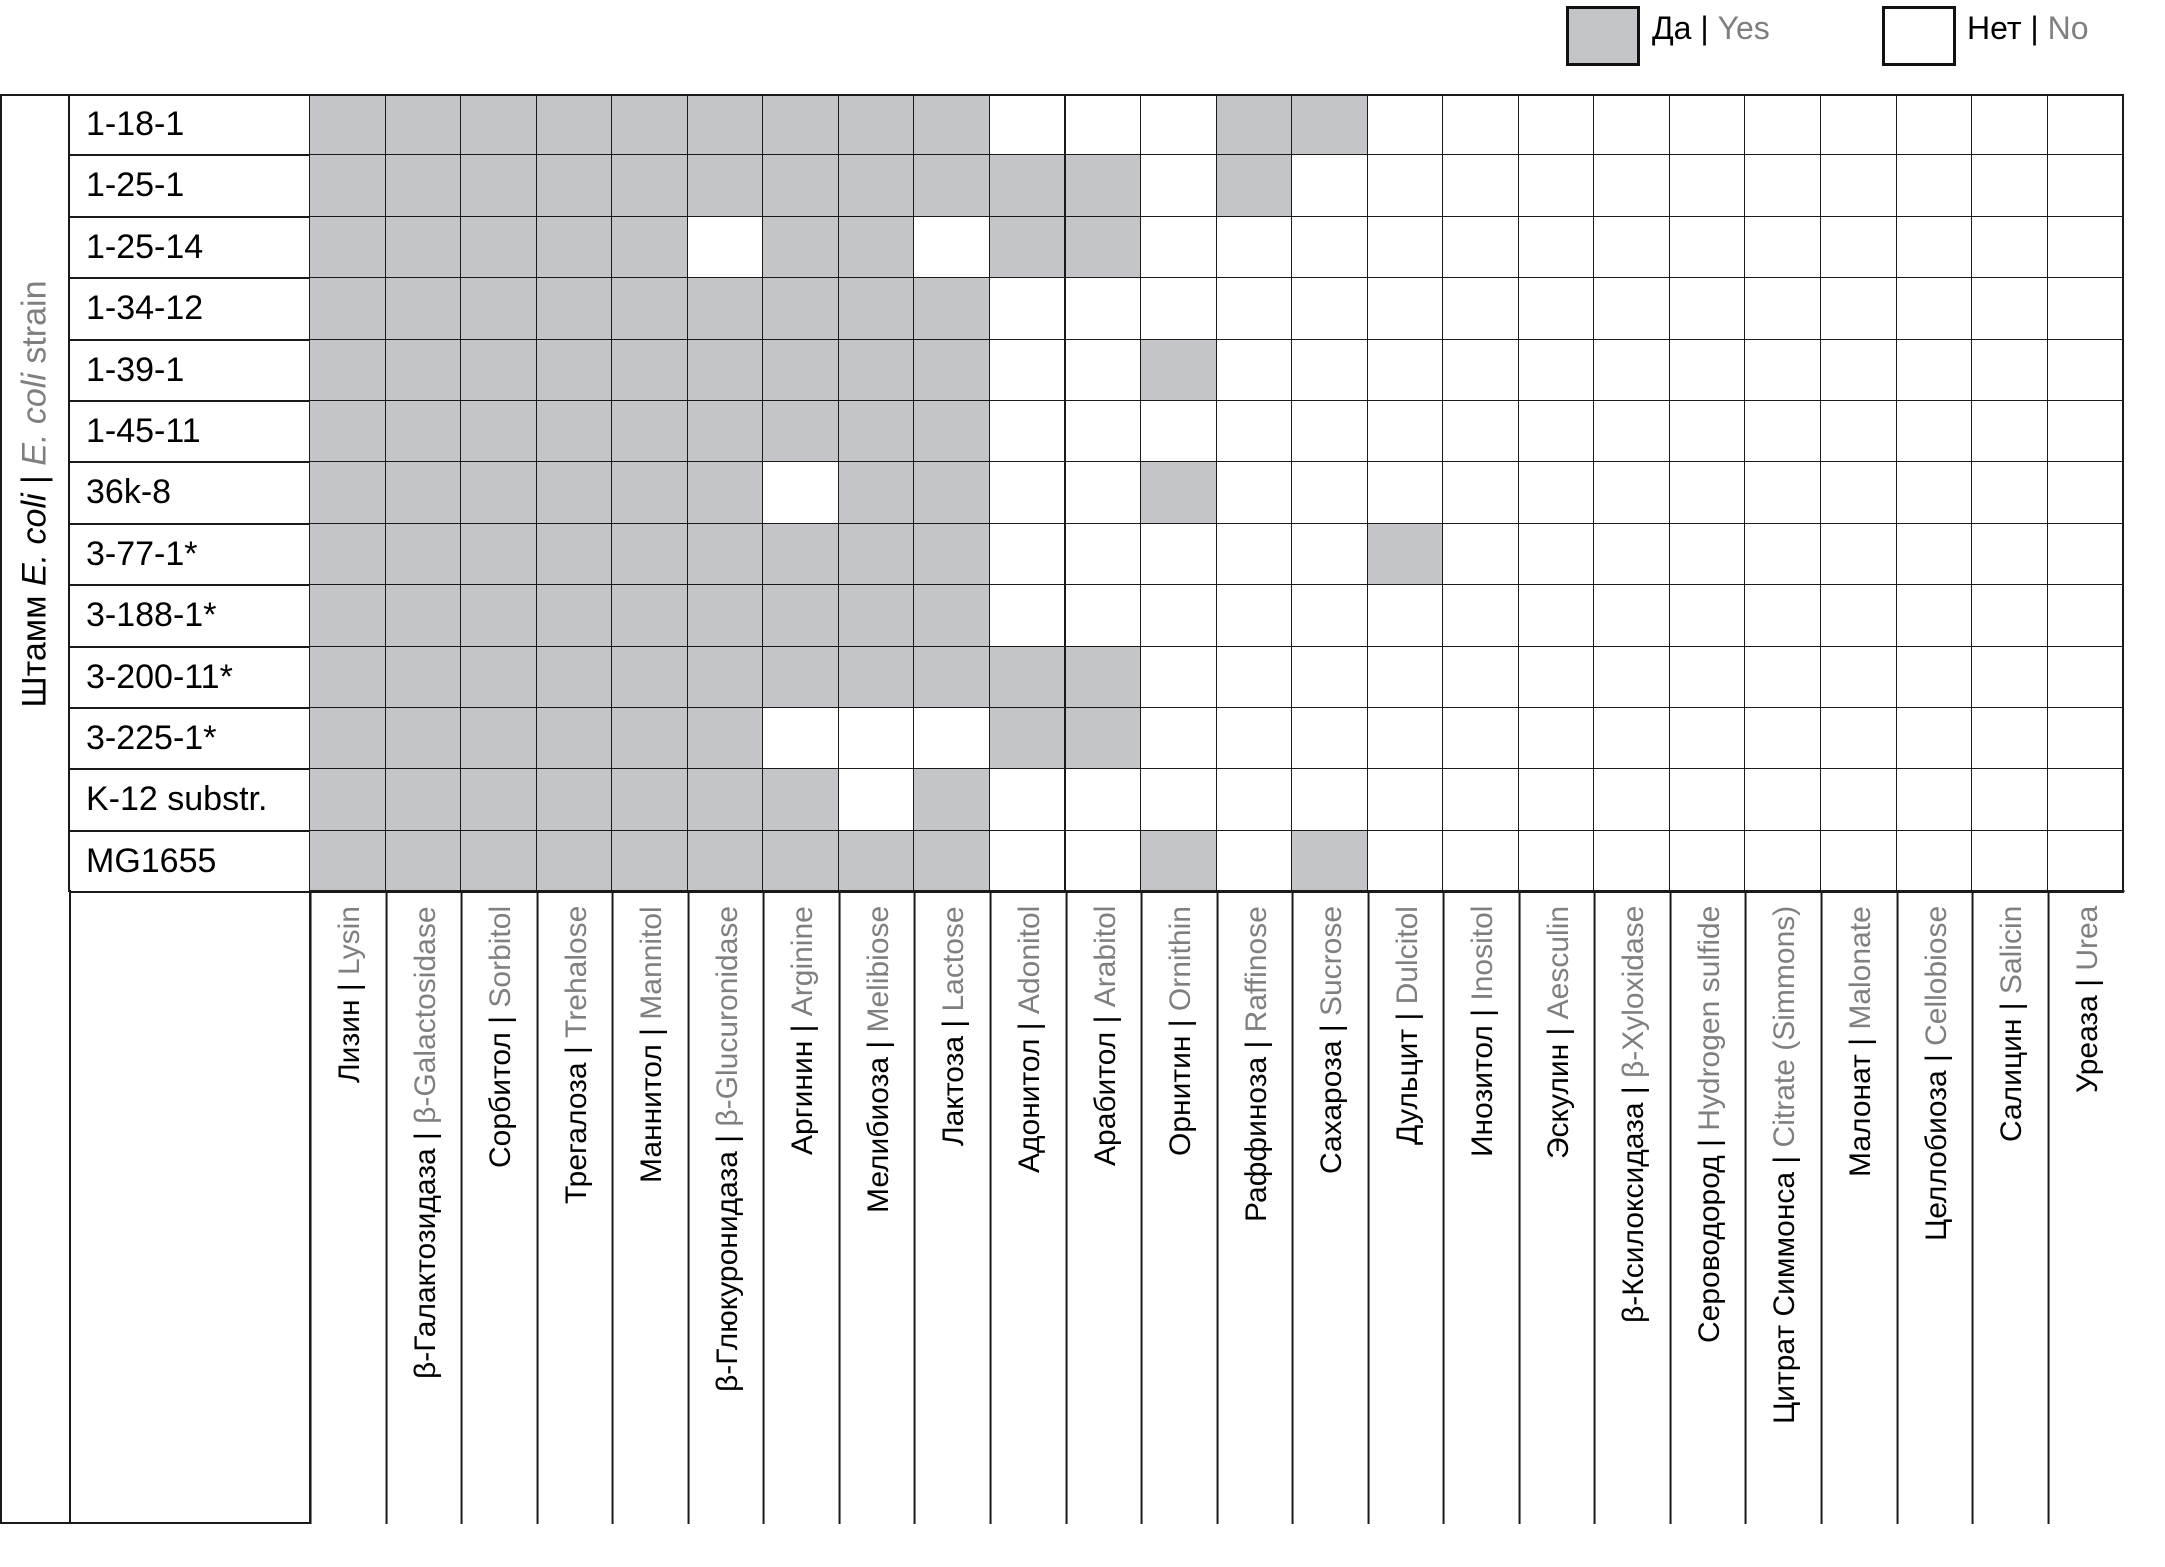 The image size is (2165, 1567). Describe the element at coordinates (1860, 1115) in the screenshot. I see `test-name-ru: Малонат` at that location.